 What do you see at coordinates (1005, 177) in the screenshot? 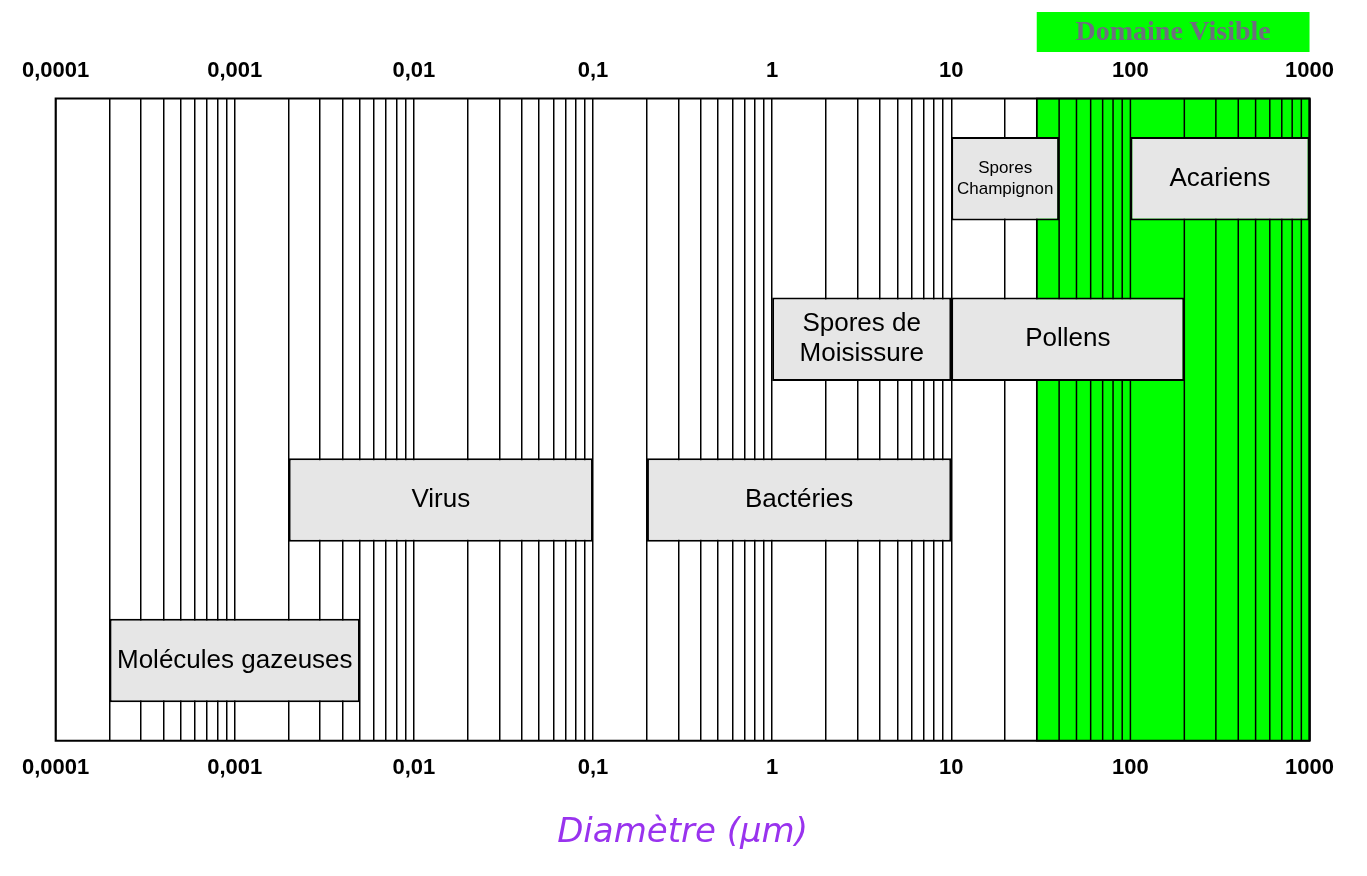
I see `series-label: Spores Champignon` at bounding box center [1005, 177].